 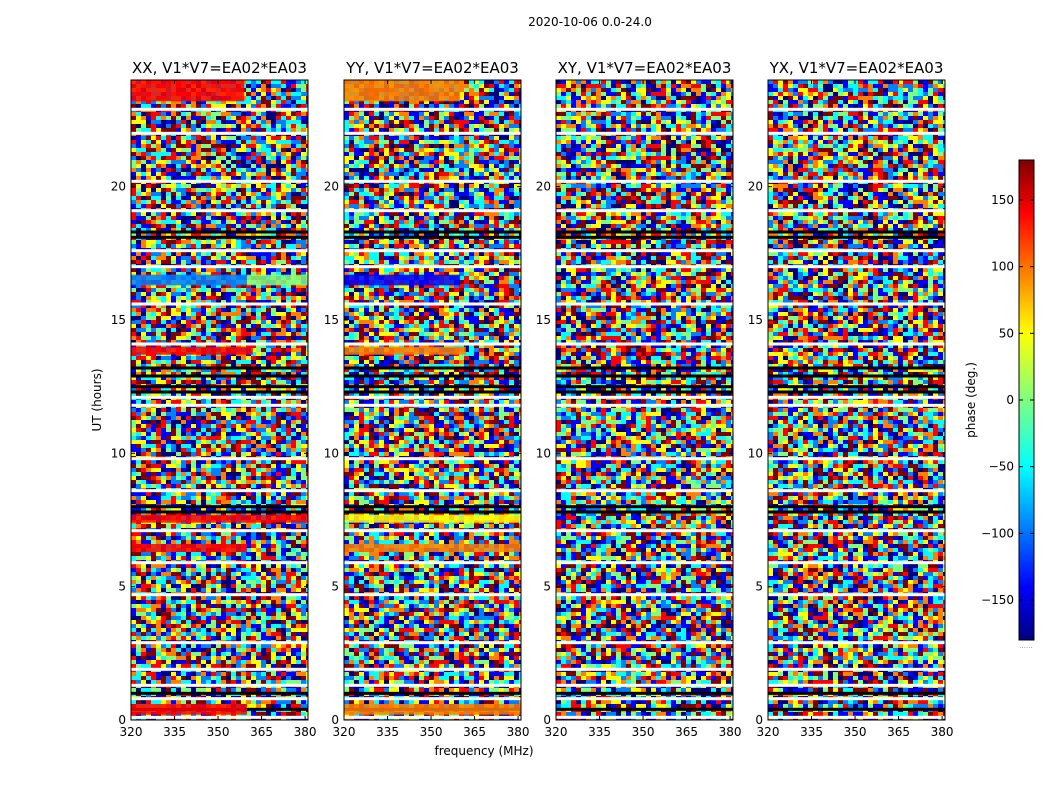 I want to click on y-axis-label: UT (hours), so click(x=97, y=399).